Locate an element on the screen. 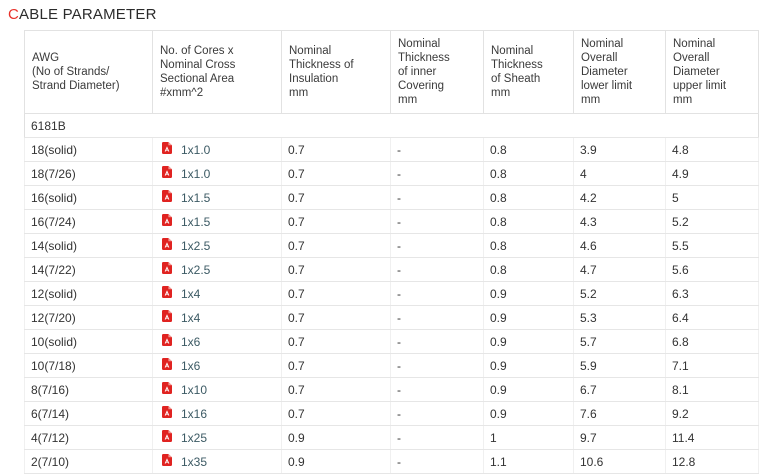 This screenshot has height=476, width=768. cell-awg: 16(7/24) is located at coordinates (88, 221).